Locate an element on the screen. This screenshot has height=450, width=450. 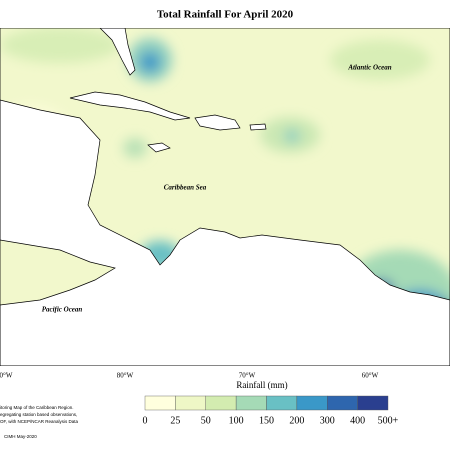
note-line: itoring Map of the Caribbean Region. is located at coordinates (37, 407).